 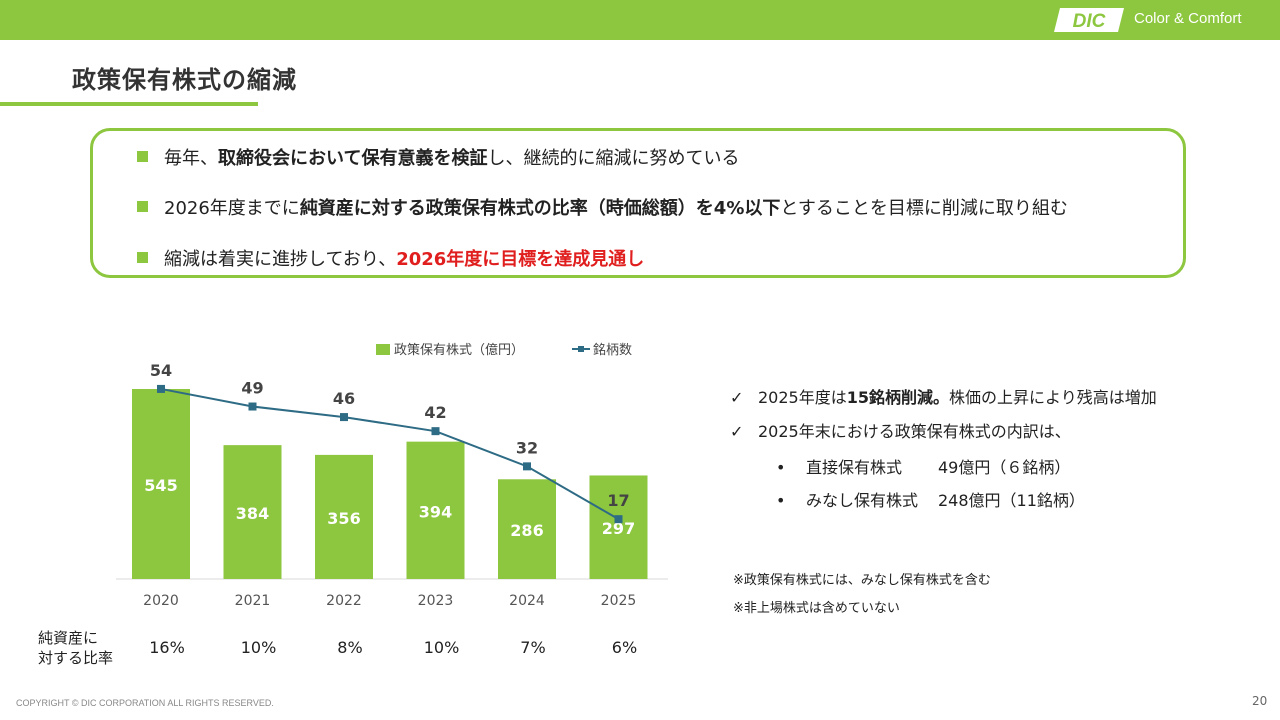 What do you see at coordinates (252, 406) in the screenshot?
I see `count-marker-2021` at bounding box center [252, 406].